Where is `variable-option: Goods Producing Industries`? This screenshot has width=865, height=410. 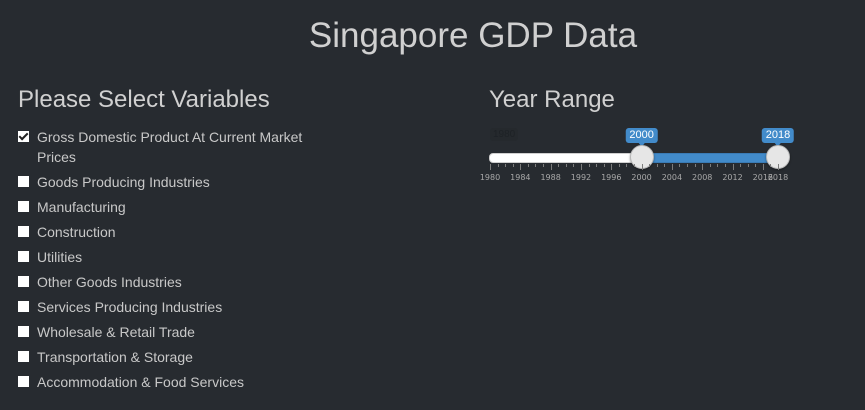 variable-option: Goods Producing Industries is located at coordinates (183, 182).